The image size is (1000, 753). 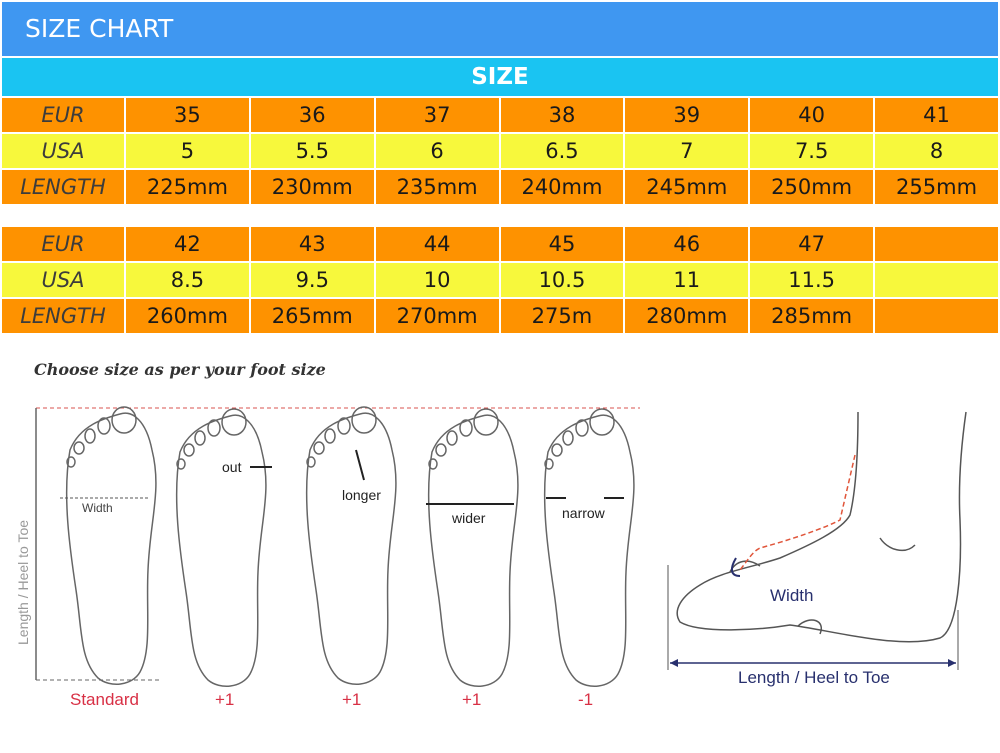 I want to click on table-cell: 280mm, so click(x=687, y=316).